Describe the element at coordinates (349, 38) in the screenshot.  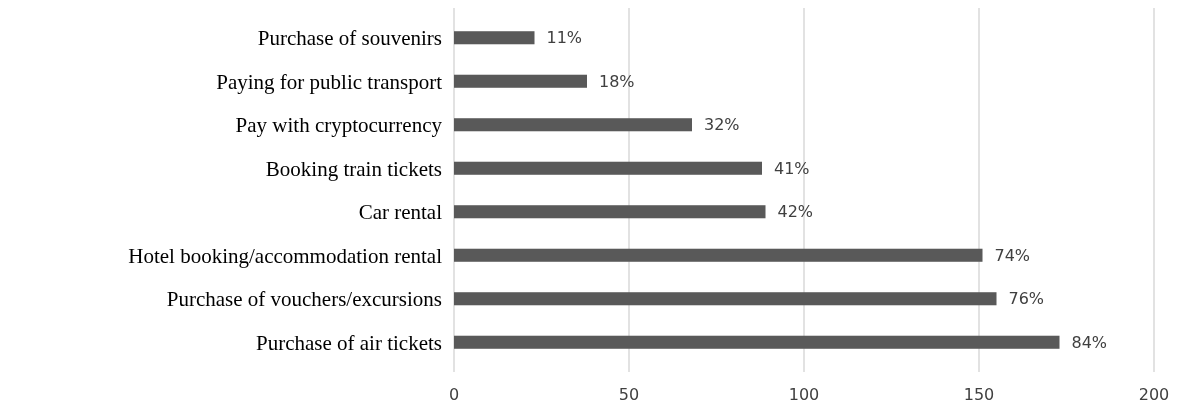
I see `y-tick-label: Purchase of souvenirs` at that location.